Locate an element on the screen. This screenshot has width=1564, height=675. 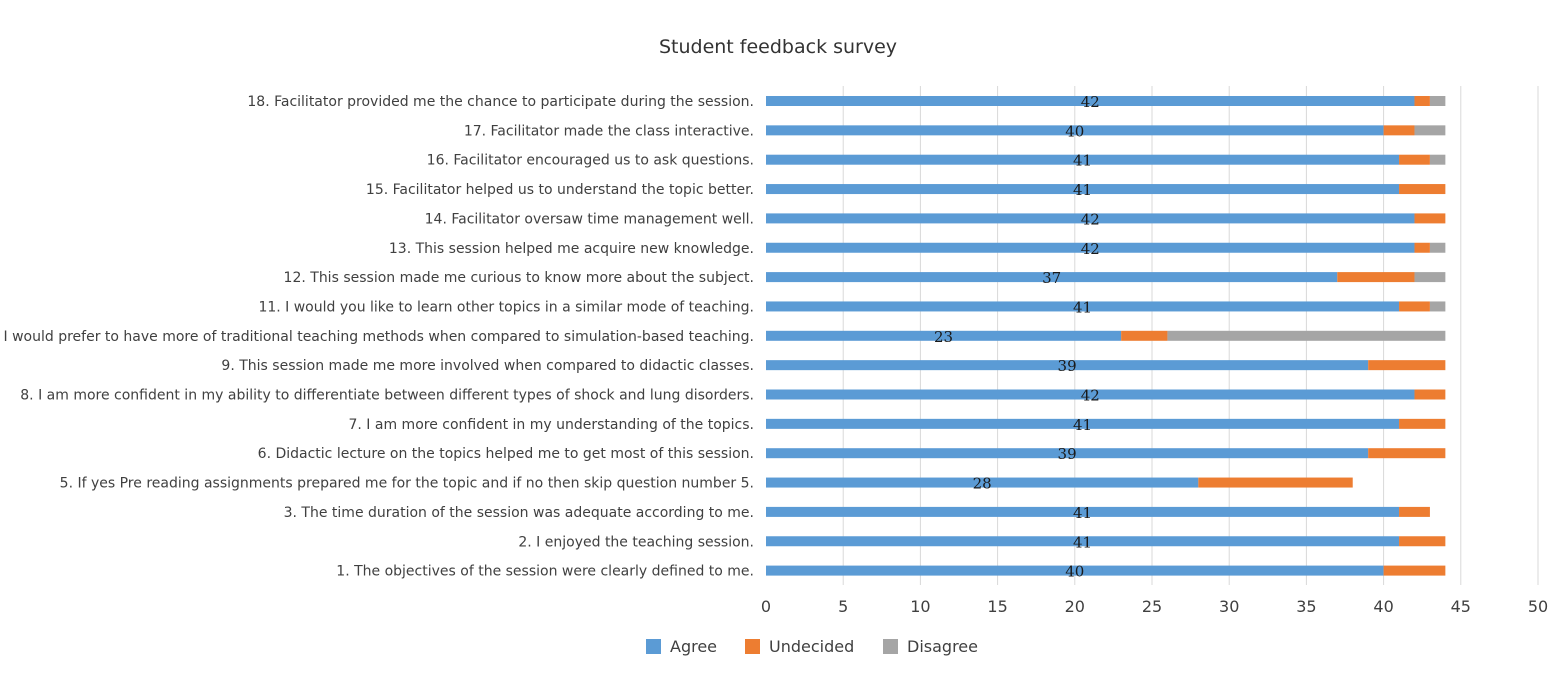
x-tick-label: 45 is located at coordinates (1461, 606).